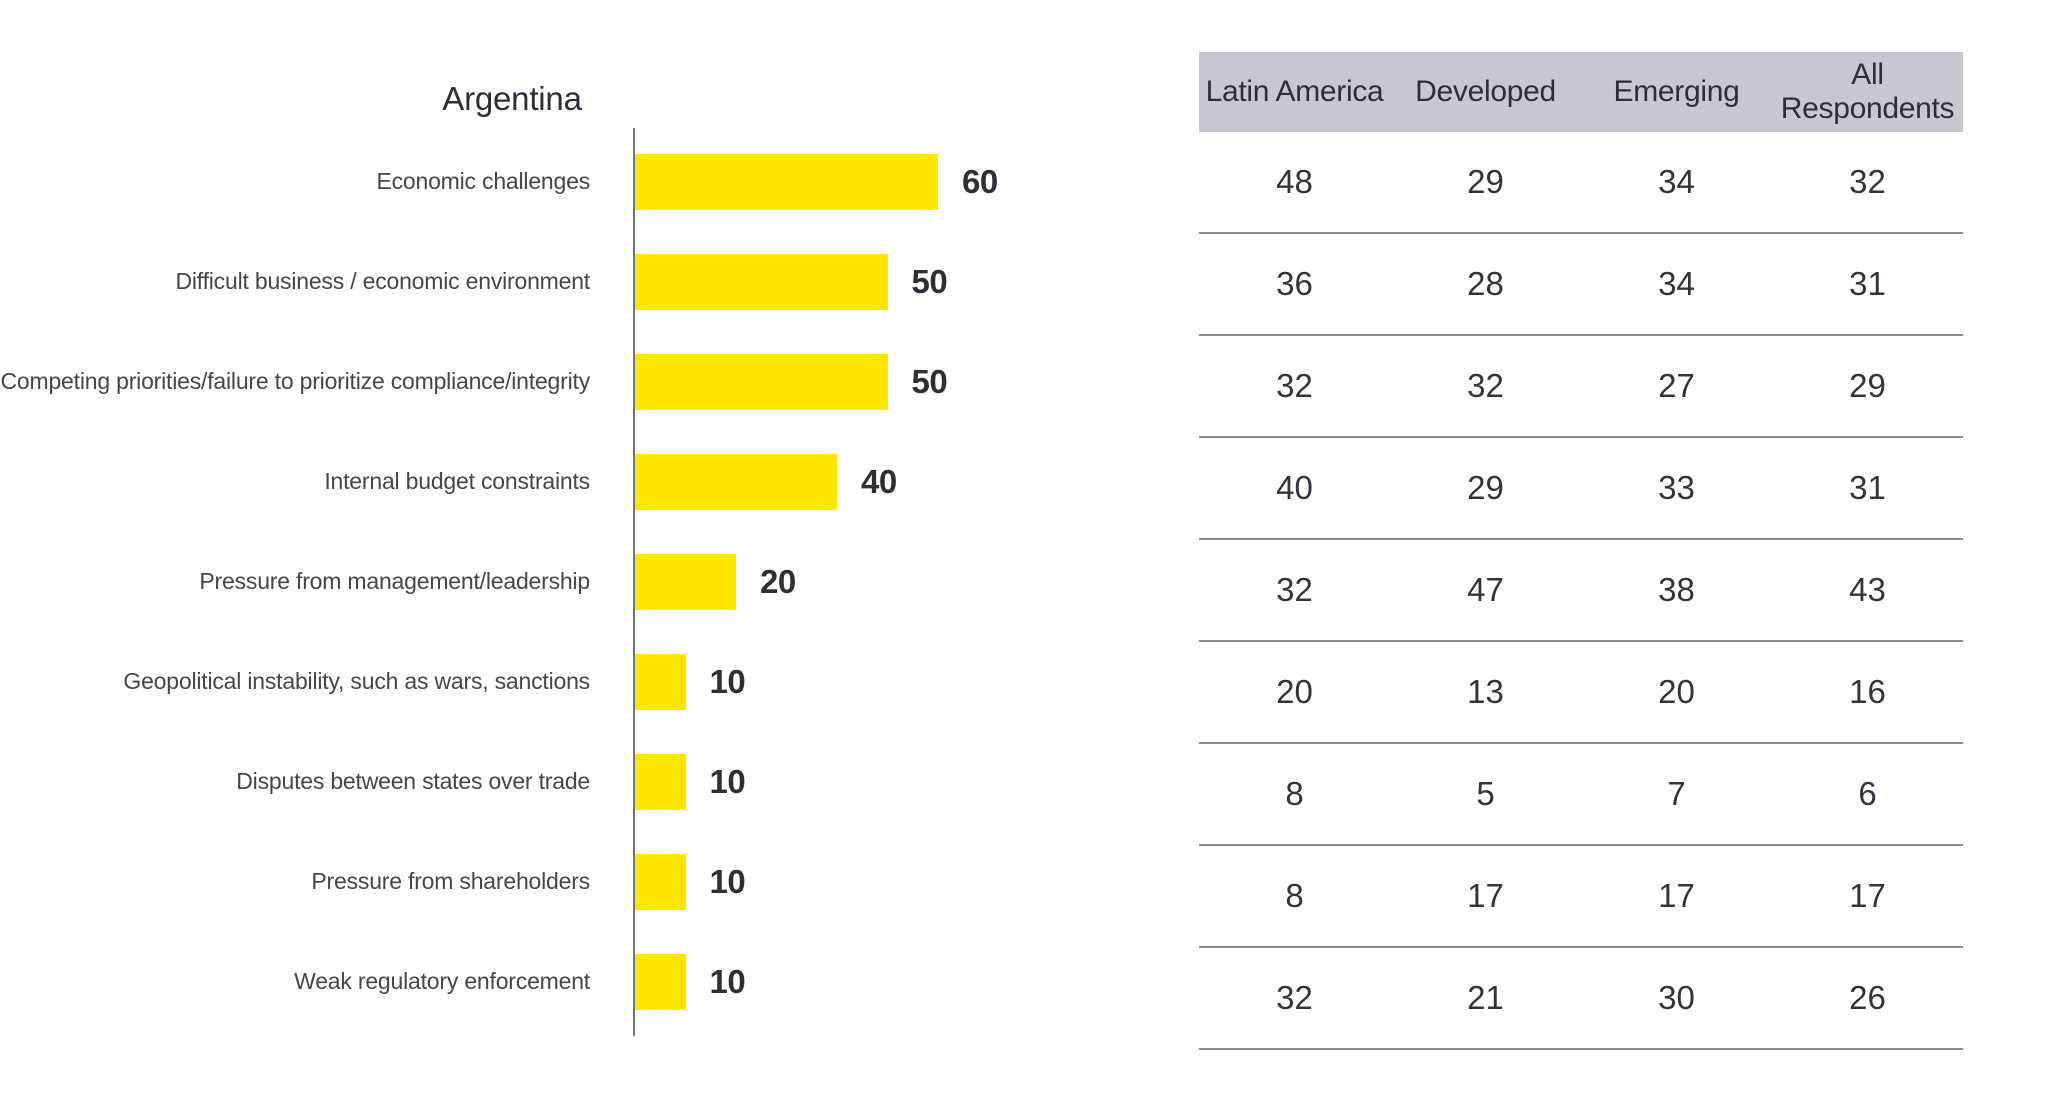 The image size is (2048, 1096). Describe the element at coordinates (413, 781) in the screenshot. I see `category-label: Disputes between states over trade` at that location.